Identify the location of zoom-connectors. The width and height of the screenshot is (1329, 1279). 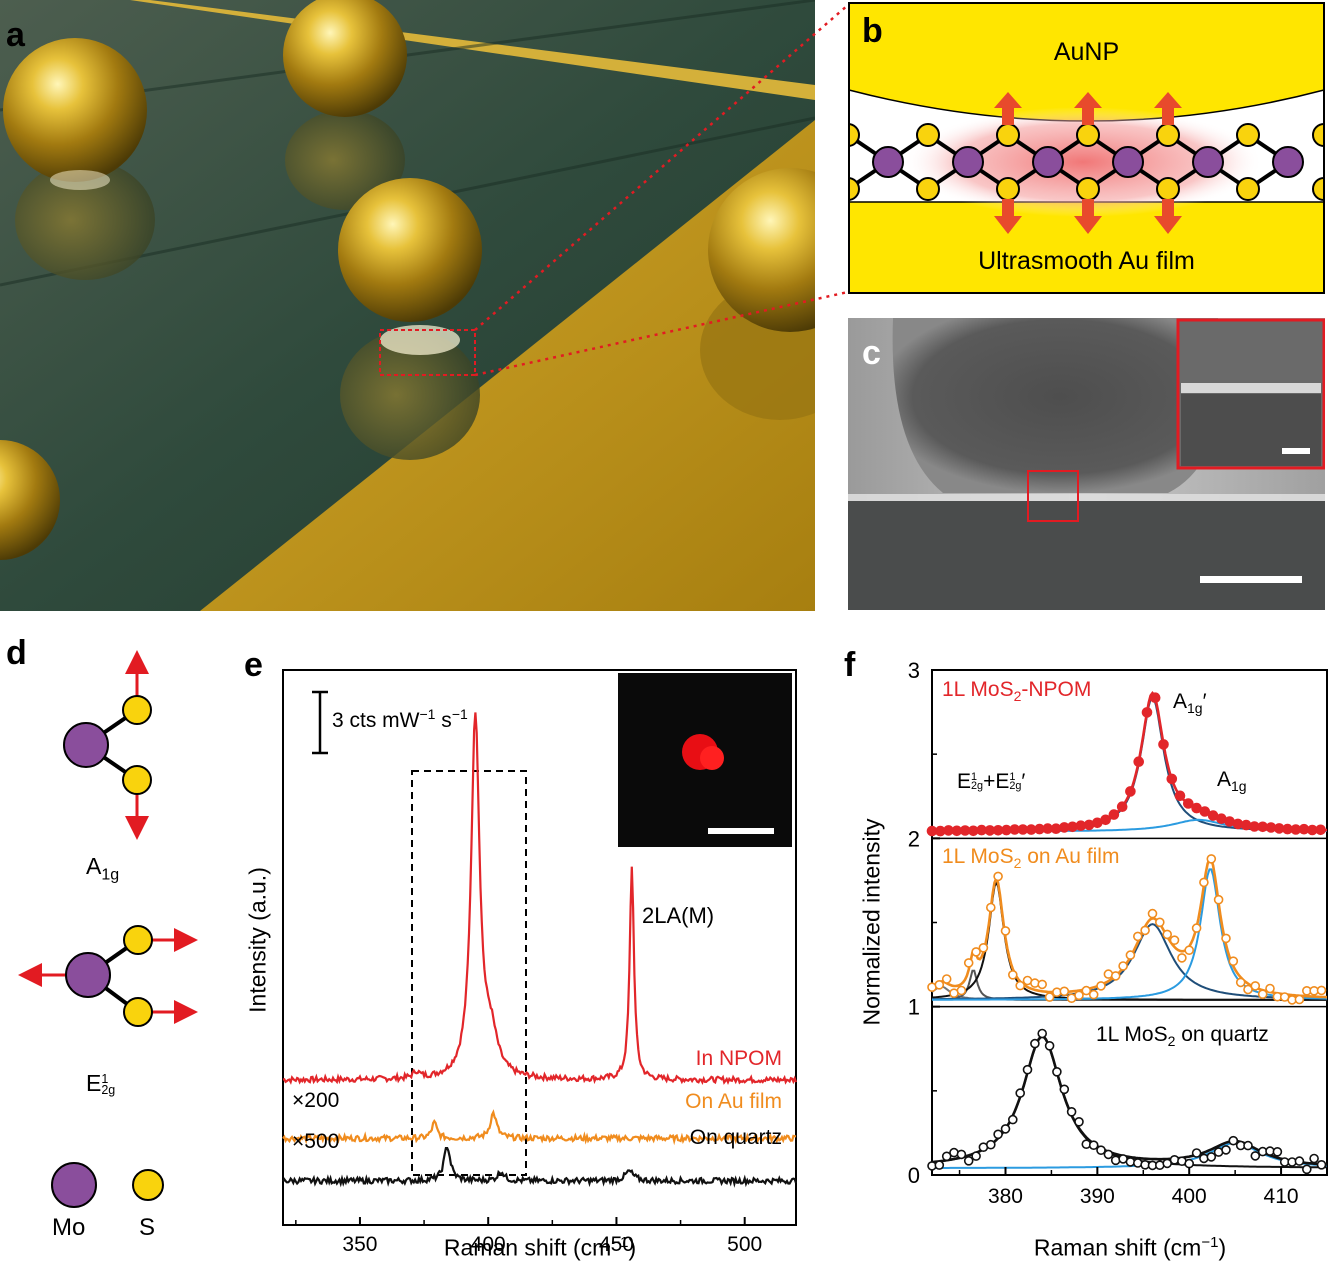
(661, 190).